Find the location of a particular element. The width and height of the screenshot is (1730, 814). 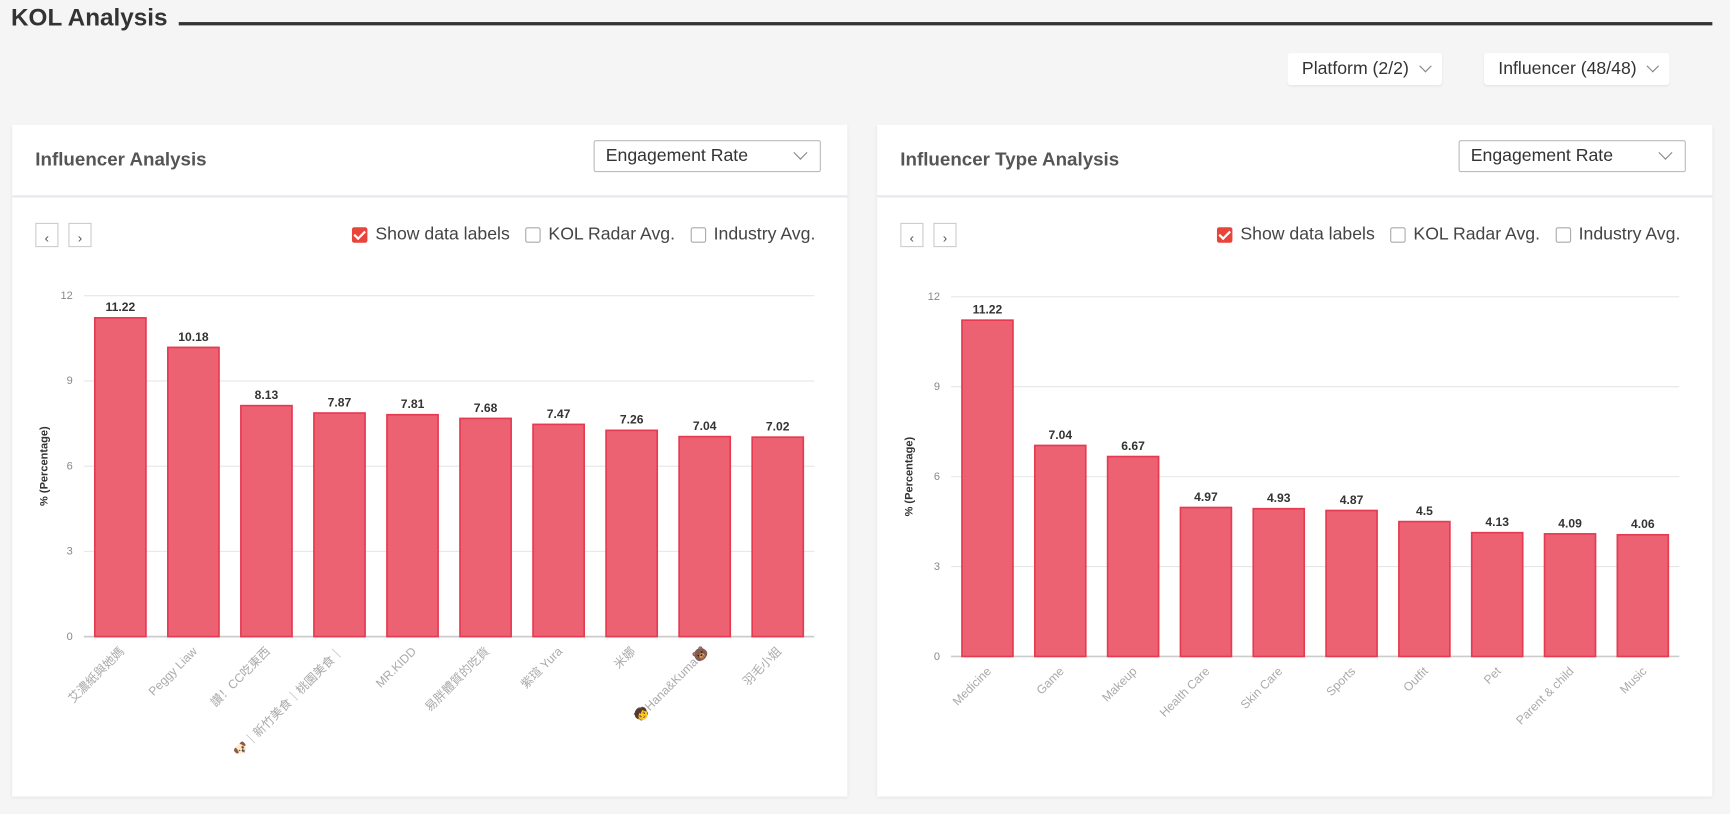

page-title: KOL Analysis is located at coordinates (89, 17).